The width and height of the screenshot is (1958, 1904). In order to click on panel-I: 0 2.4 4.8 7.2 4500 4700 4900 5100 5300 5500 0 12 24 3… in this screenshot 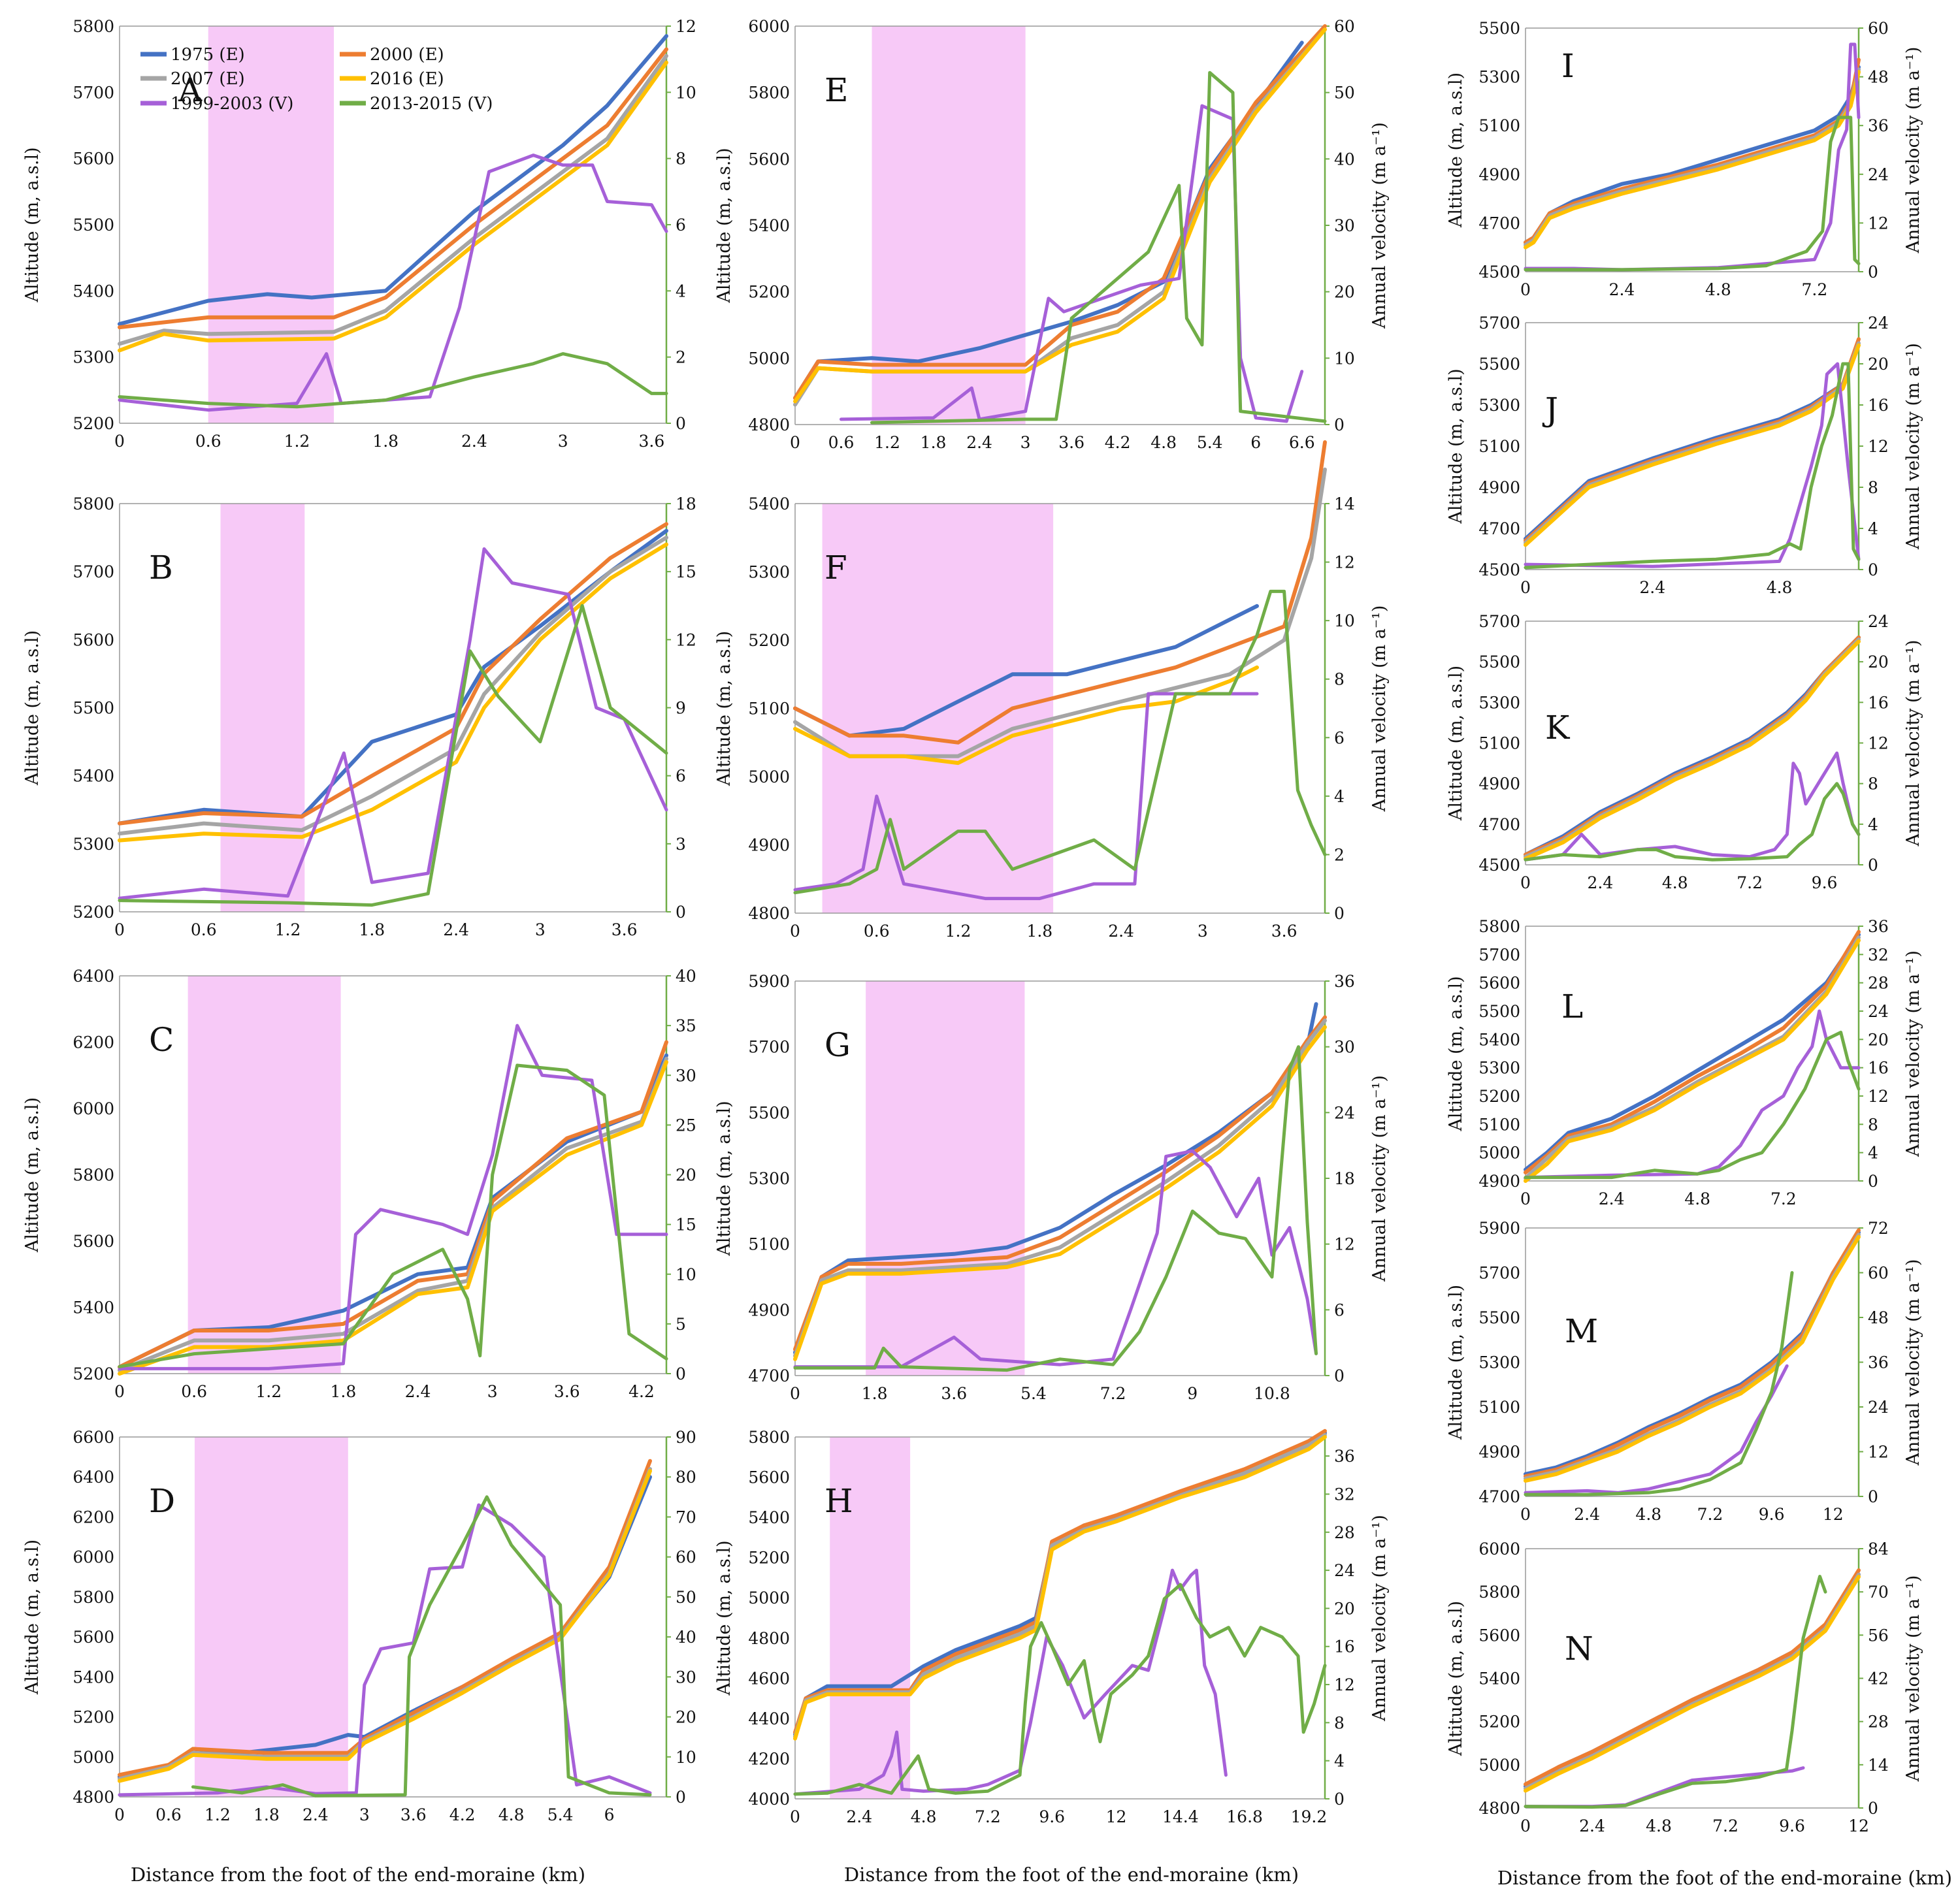, I will do `click(1685, 159)`.